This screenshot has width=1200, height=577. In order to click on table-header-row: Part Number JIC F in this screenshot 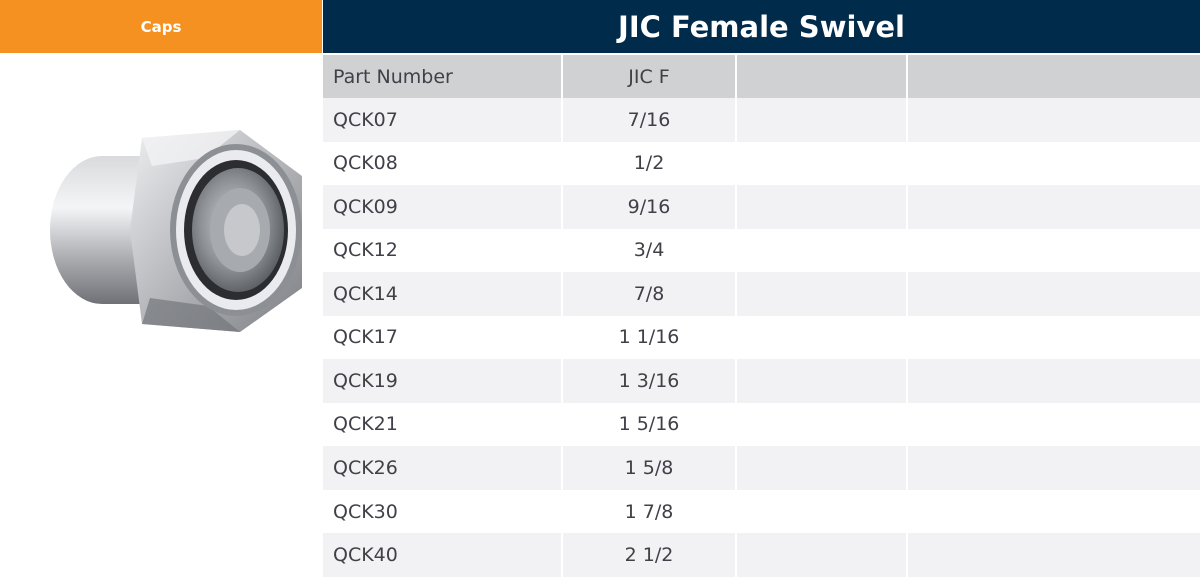, I will do `click(761, 76)`.